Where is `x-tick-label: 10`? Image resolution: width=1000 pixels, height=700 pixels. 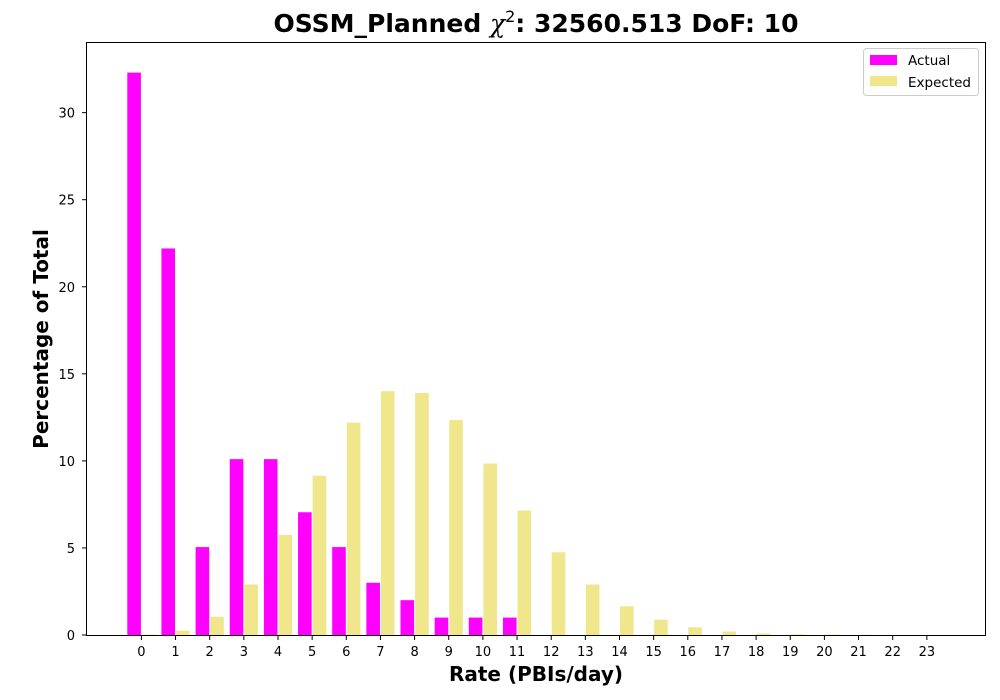
x-tick-label: 10 is located at coordinates (483, 652).